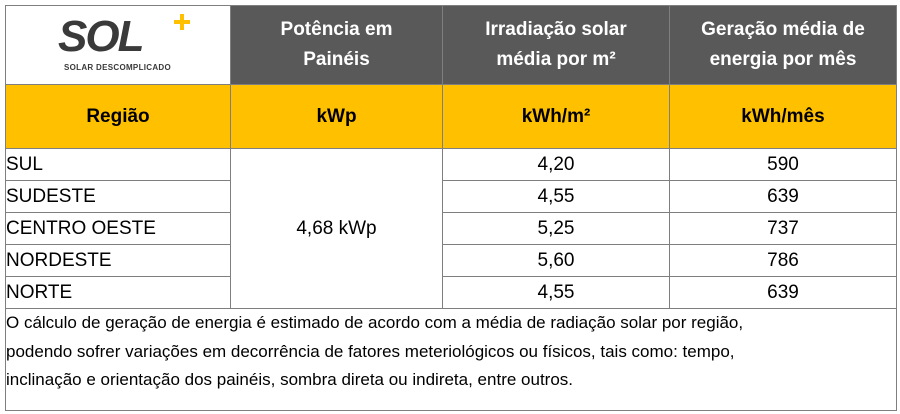 Image resolution: width=900 pixels, height=414 pixels. I want to click on header-power: Potência em Painéis, so click(336, 45).